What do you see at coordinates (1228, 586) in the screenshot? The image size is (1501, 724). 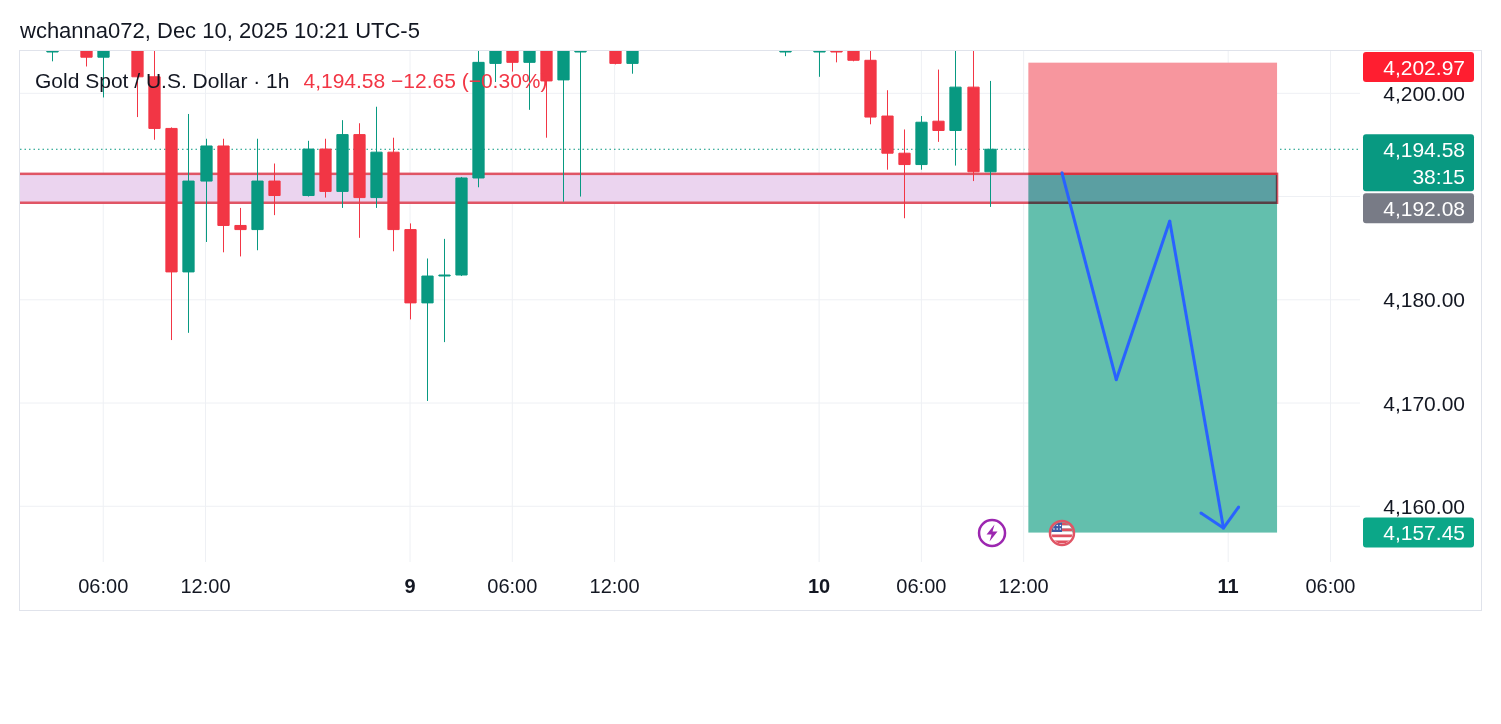 I see `x-tick-label: 11` at bounding box center [1228, 586].